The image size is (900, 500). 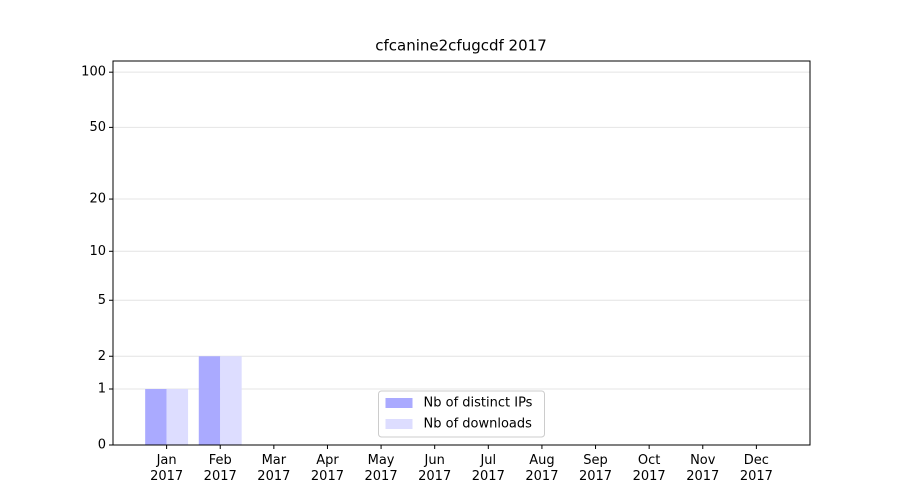 I want to click on y-tick-label: 1, so click(x=102, y=389).